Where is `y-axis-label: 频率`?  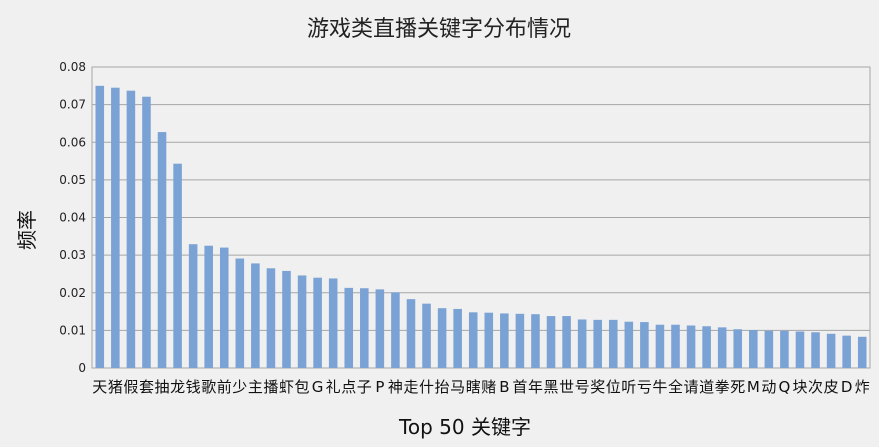
y-axis-label: 频率 is located at coordinates (27, 230).